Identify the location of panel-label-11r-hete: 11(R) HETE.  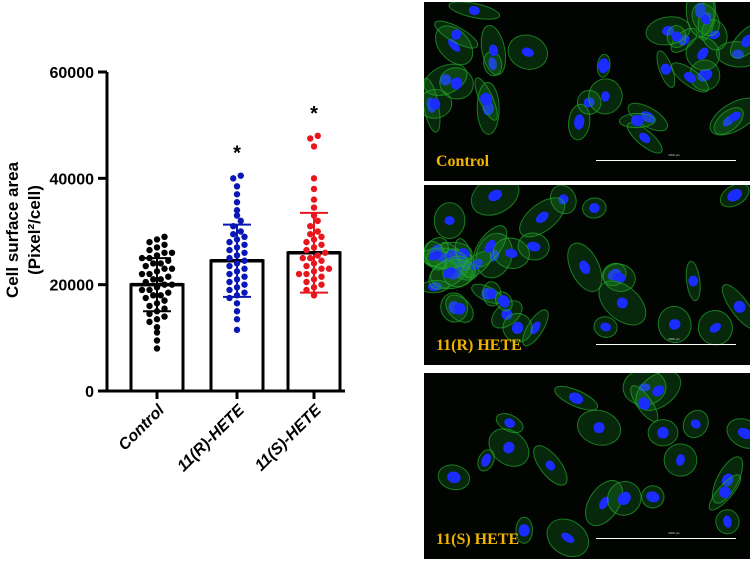
(479, 345).